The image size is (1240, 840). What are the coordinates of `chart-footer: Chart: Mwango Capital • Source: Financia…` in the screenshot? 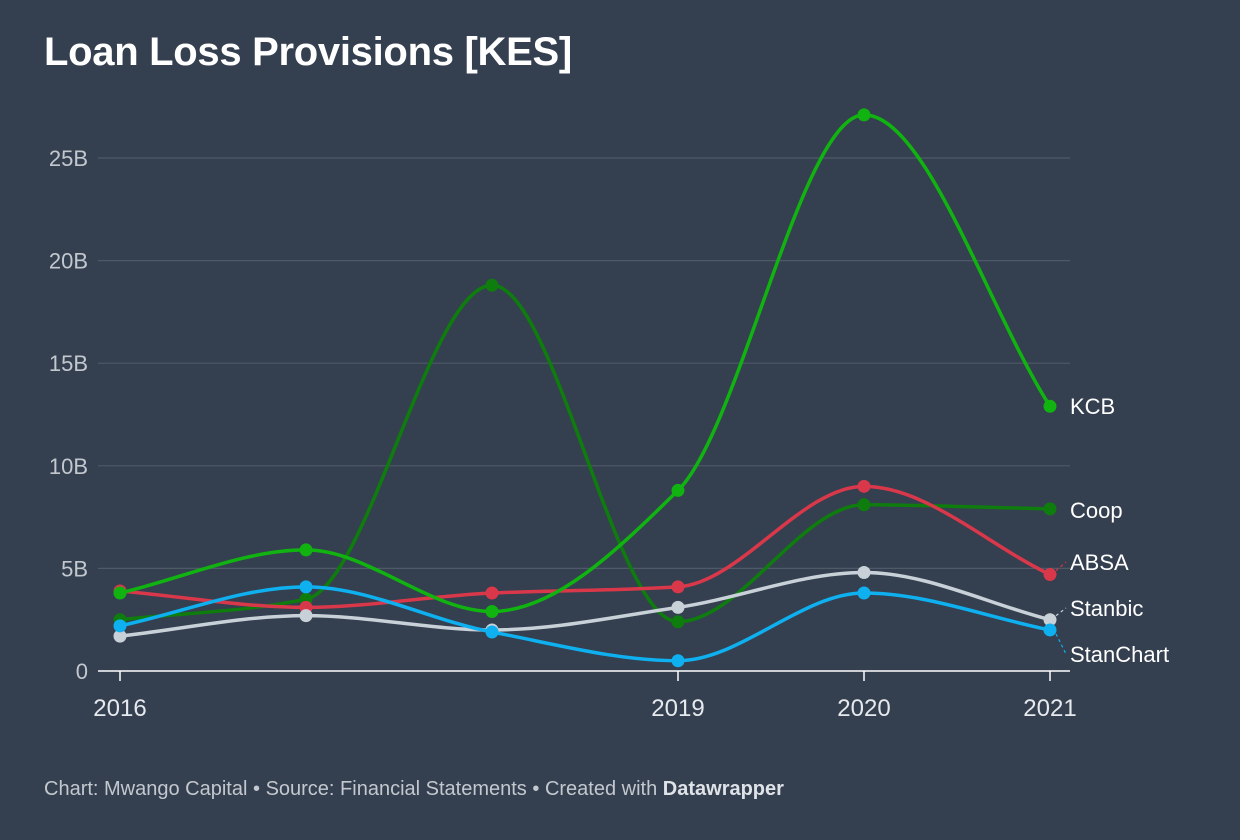 It's located at (414, 789).